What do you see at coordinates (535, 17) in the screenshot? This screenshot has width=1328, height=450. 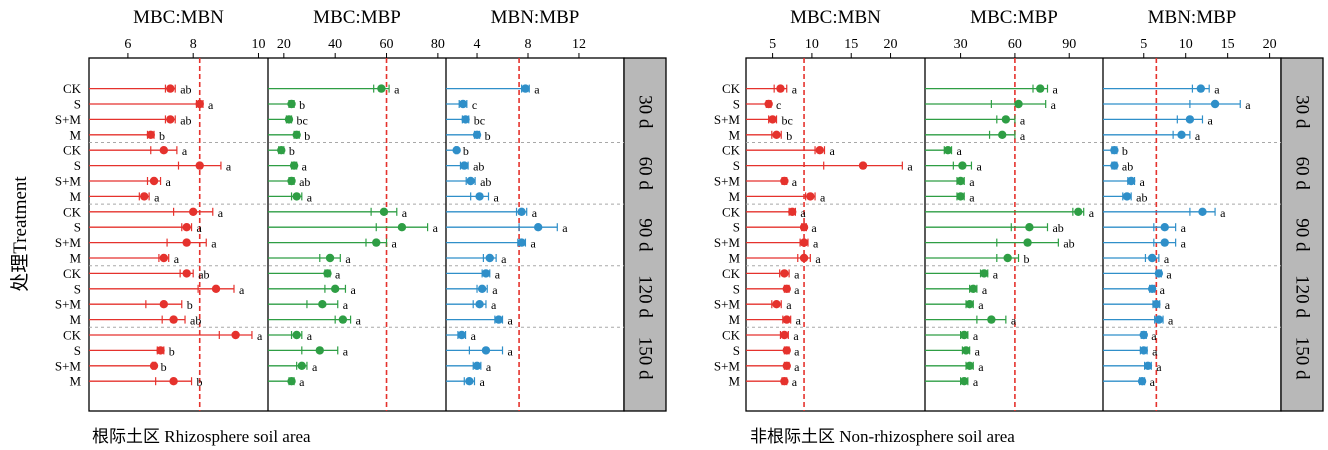 I see `subplot-title: MBN:MBP` at bounding box center [535, 17].